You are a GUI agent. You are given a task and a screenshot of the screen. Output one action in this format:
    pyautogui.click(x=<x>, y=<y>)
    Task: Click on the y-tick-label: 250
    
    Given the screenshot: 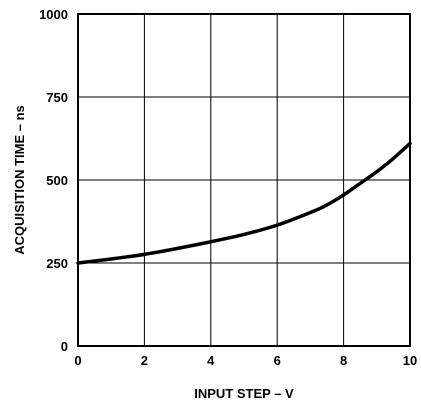 What is the action you would take?
    pyautogui.click(x=57, y=263)
    